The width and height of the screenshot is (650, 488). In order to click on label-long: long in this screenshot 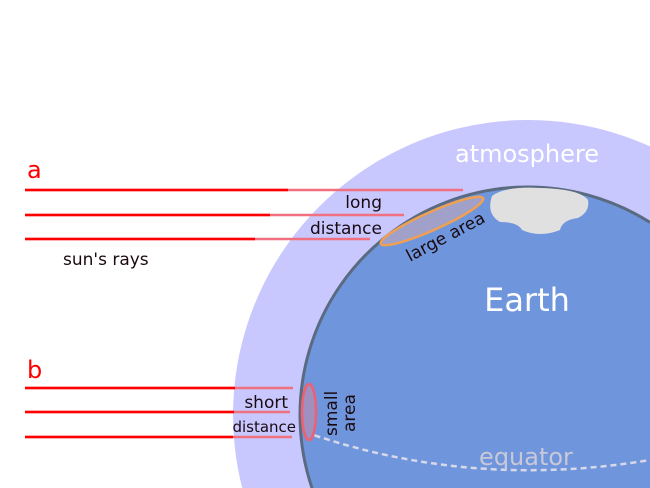, I will do `click(363, 203)`.